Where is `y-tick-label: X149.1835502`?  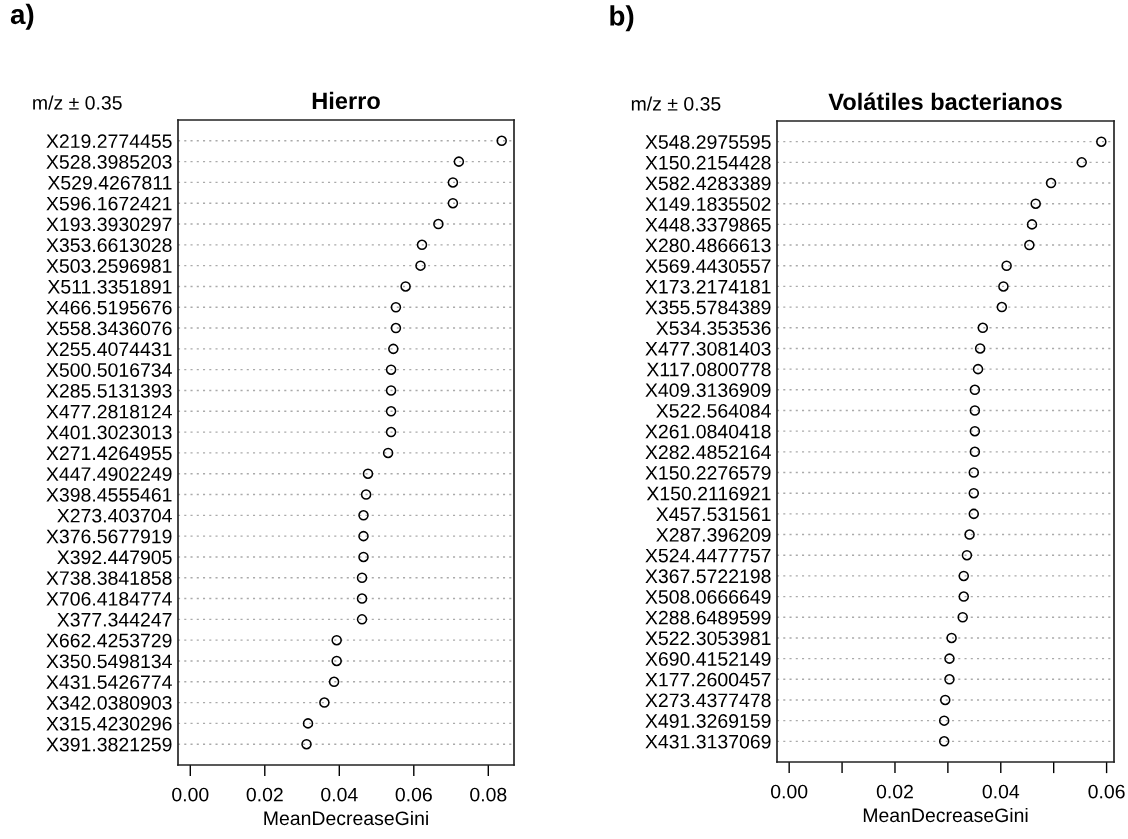 y-tick-label: X149.1835502 is located at coordinates (708, 204).